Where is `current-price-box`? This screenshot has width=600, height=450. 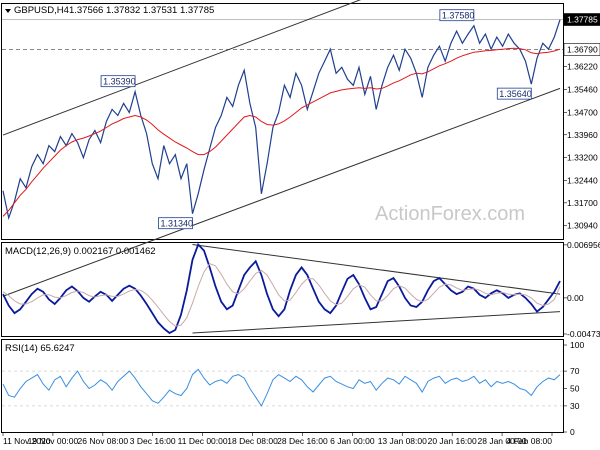
current-price-box is located at coordinates (581, 19).